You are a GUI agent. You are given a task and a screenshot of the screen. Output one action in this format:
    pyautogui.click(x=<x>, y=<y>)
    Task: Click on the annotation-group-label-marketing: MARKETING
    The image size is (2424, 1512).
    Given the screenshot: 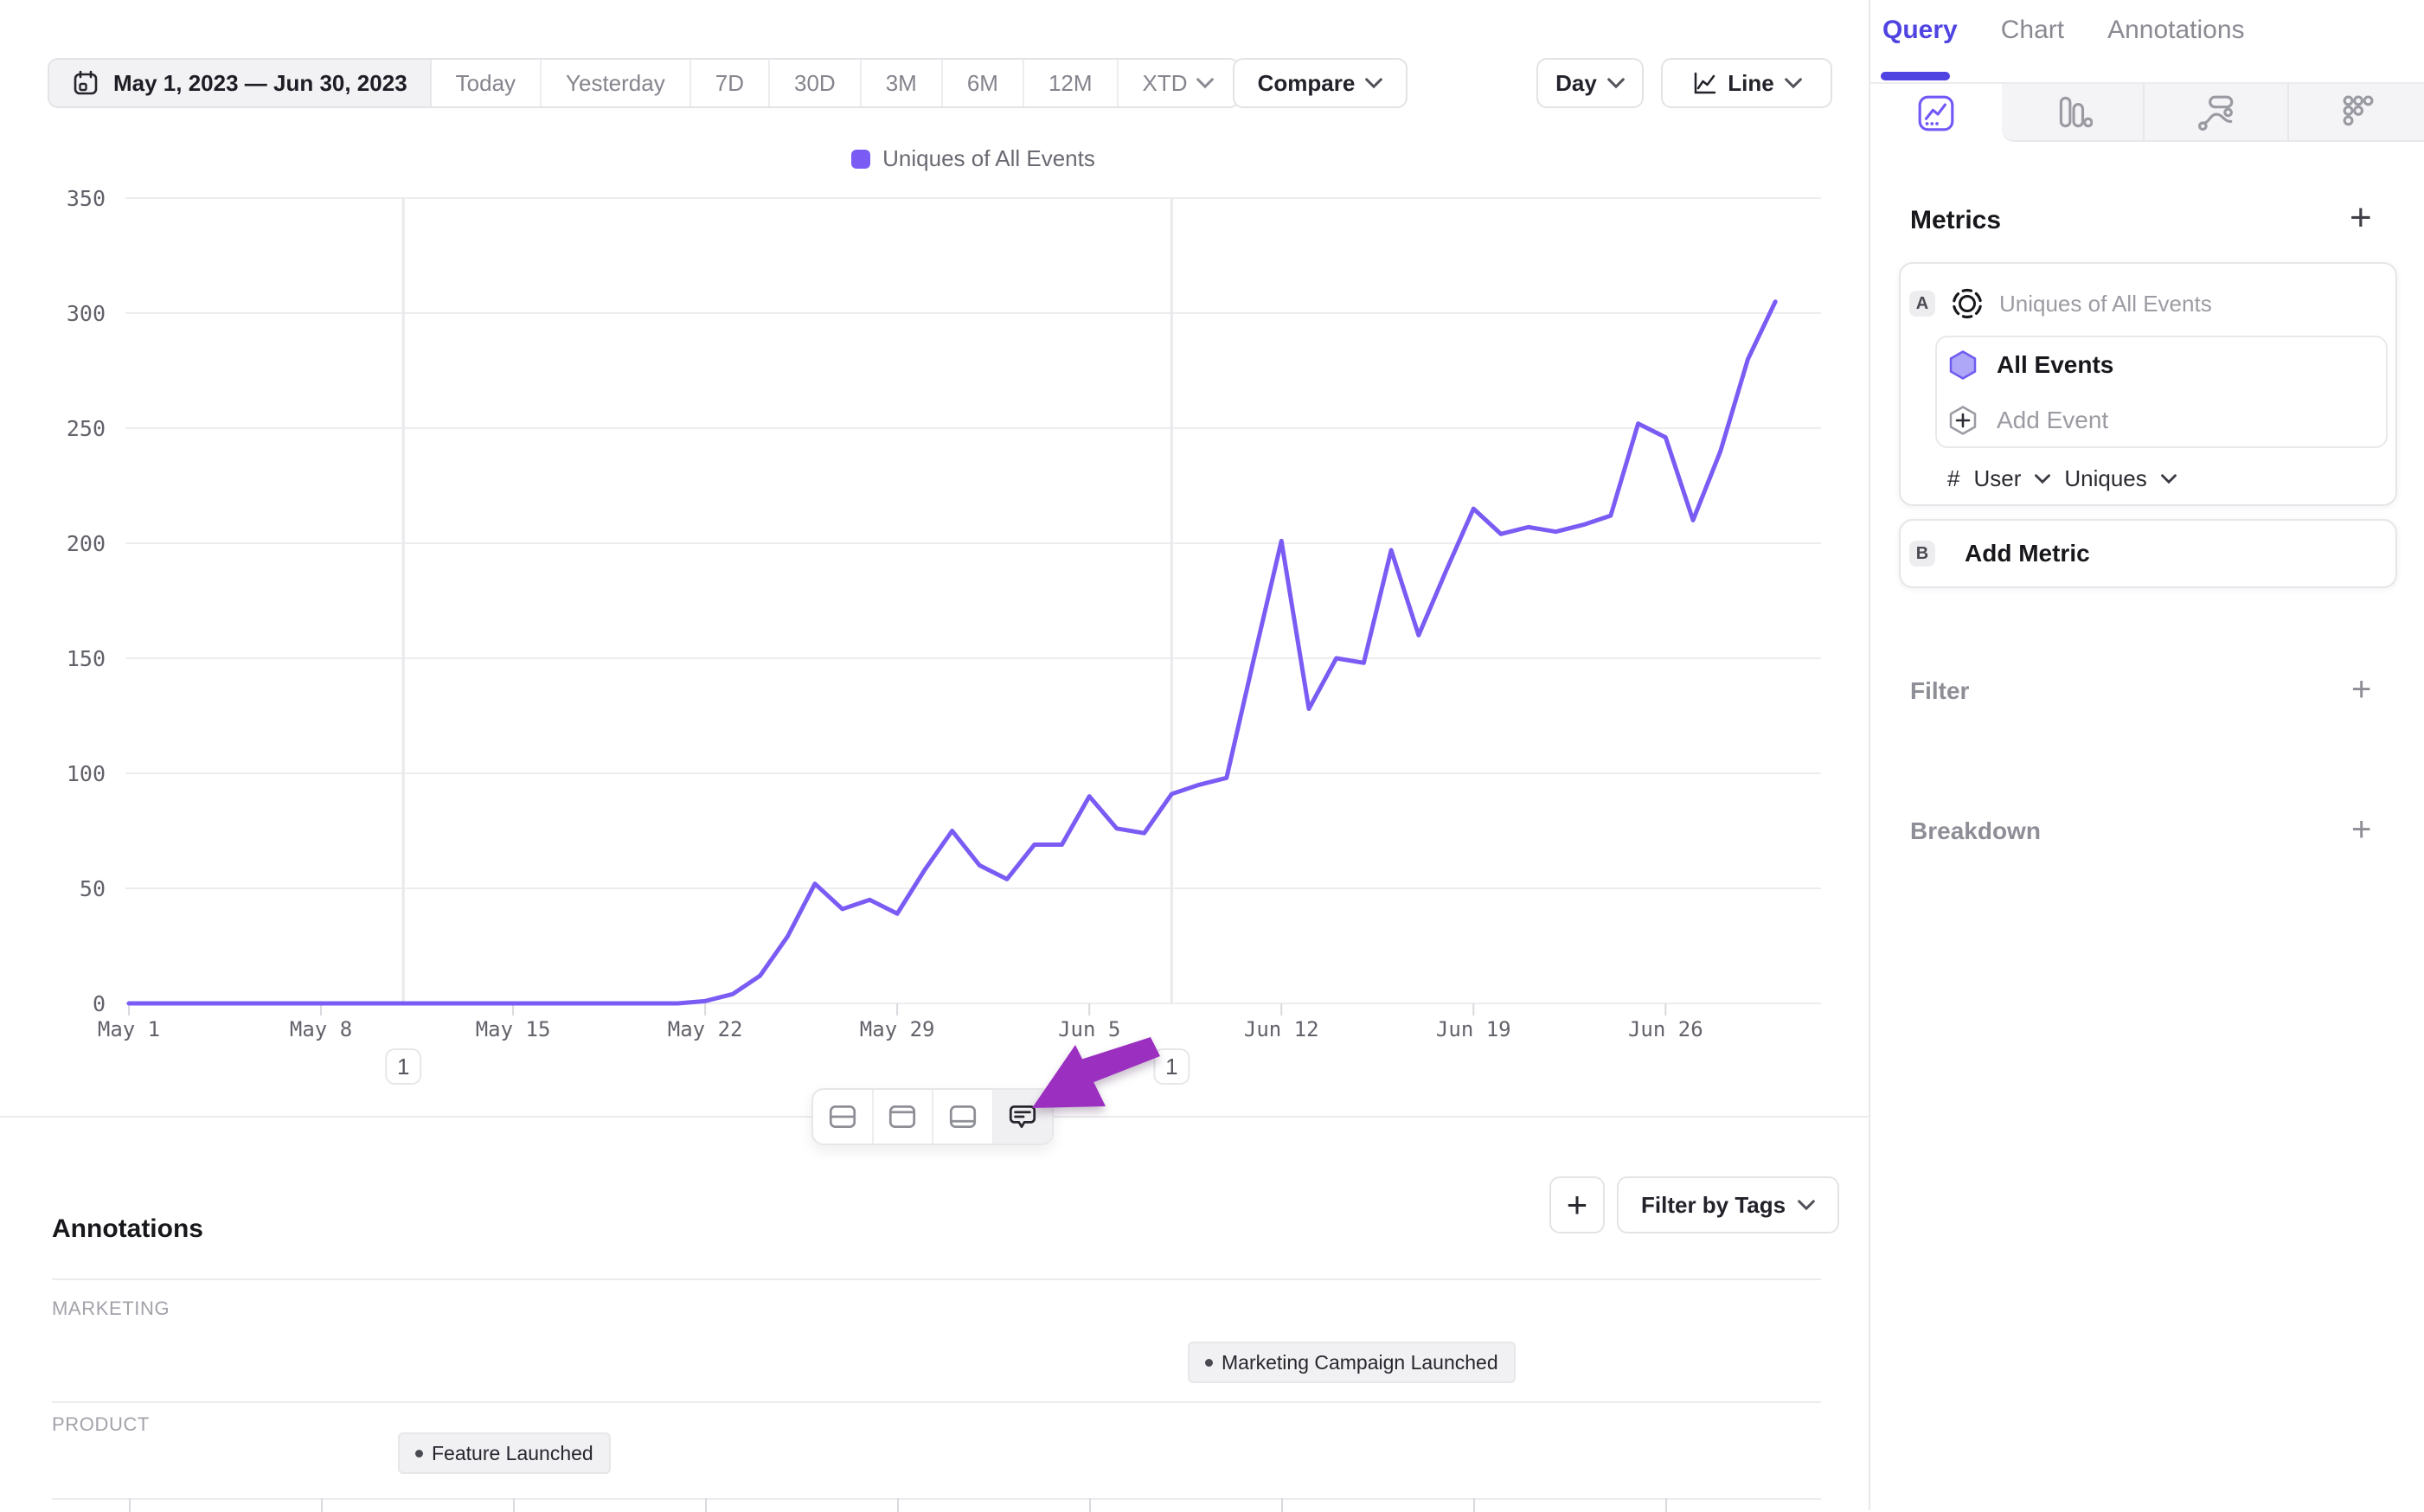 What is the action you would take?
    pyautogui.click(x=111, y=1308)
    